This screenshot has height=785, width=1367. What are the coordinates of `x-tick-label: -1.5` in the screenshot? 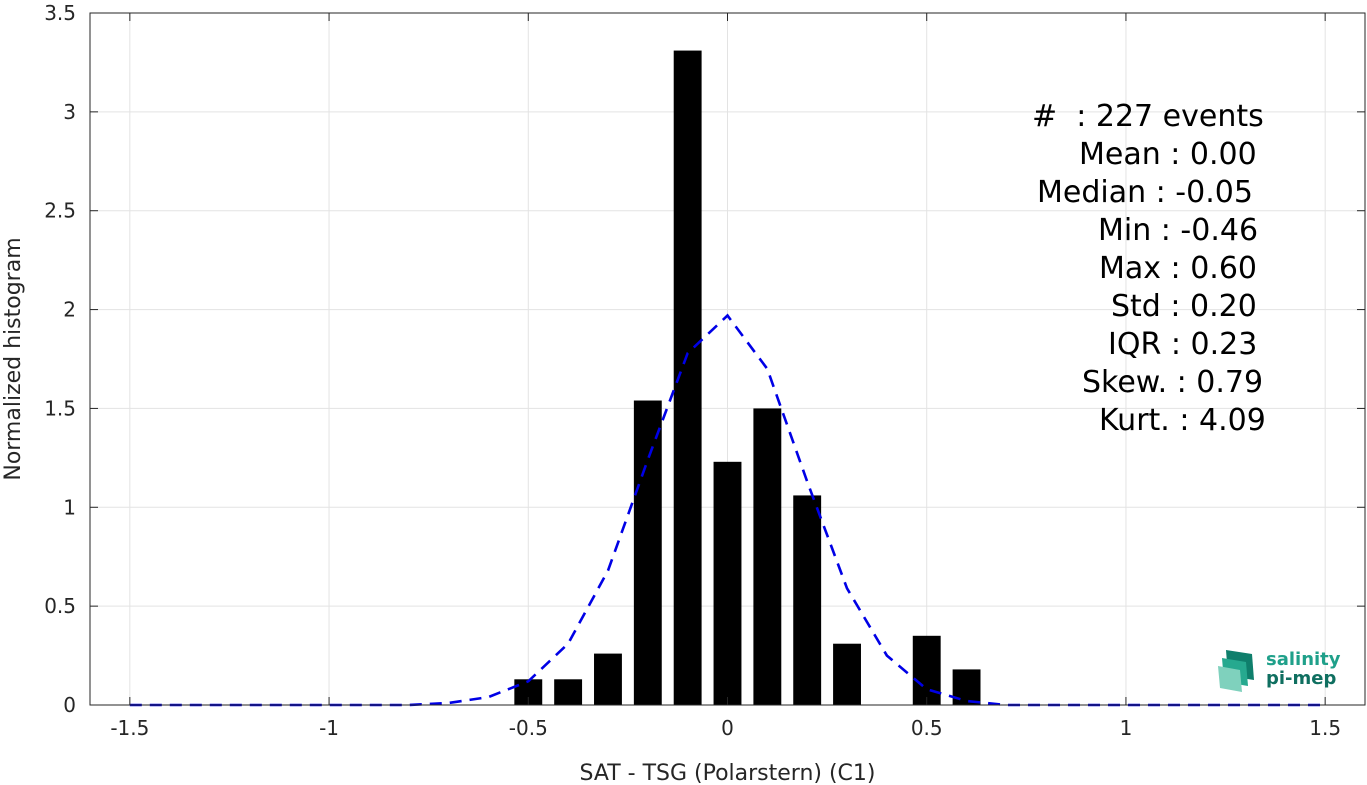 It's located at (129, 728).